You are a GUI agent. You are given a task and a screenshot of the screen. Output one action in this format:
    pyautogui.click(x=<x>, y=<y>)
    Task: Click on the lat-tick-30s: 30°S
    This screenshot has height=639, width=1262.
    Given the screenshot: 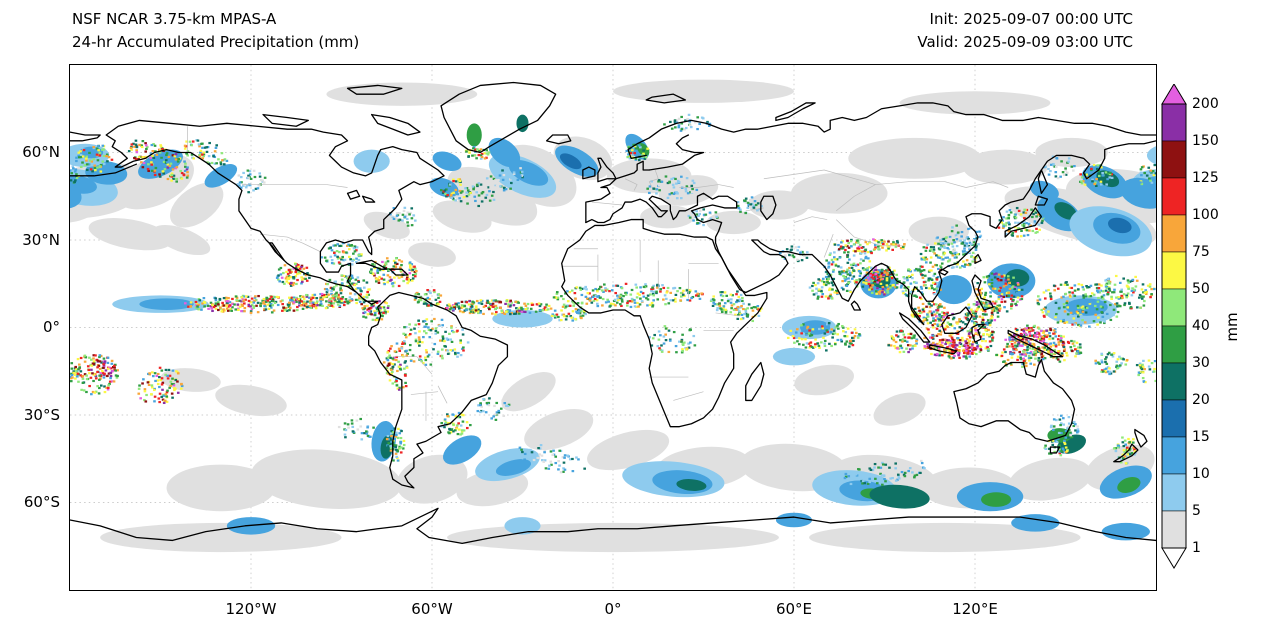 What is the action you would take?
    pyautogui.click(x=41, y=415)
    